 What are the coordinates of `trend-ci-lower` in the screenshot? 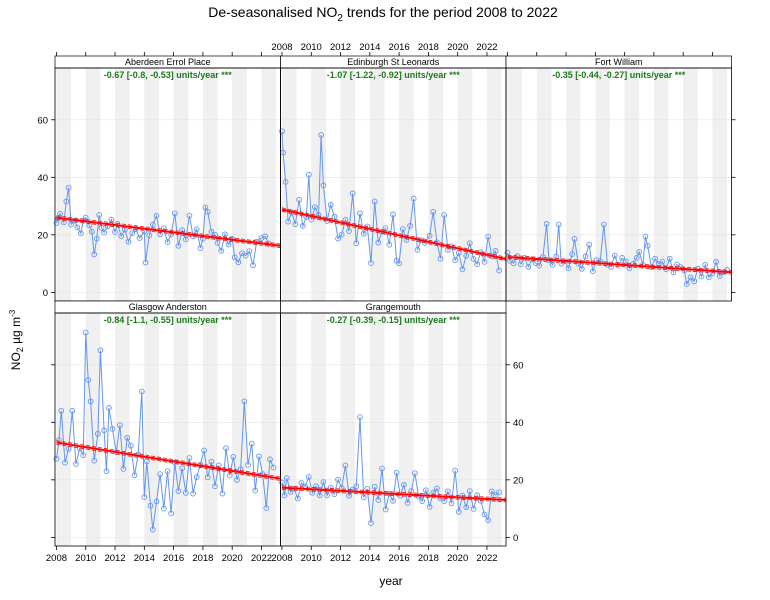 It's located at (394, 496).